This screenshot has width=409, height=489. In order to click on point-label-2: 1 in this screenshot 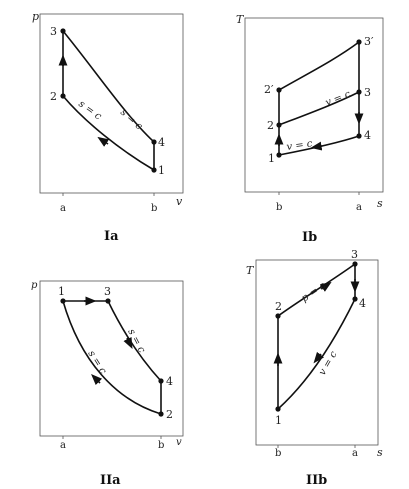, I will do `click(61, 291)`.